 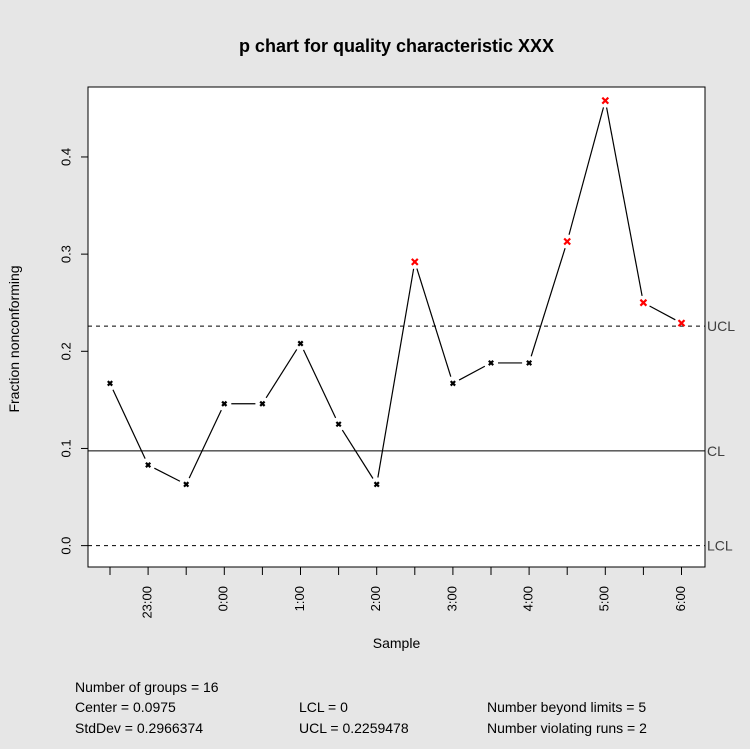 I want to click on x-tick-label: 1:00, so click(x=299, y=598).